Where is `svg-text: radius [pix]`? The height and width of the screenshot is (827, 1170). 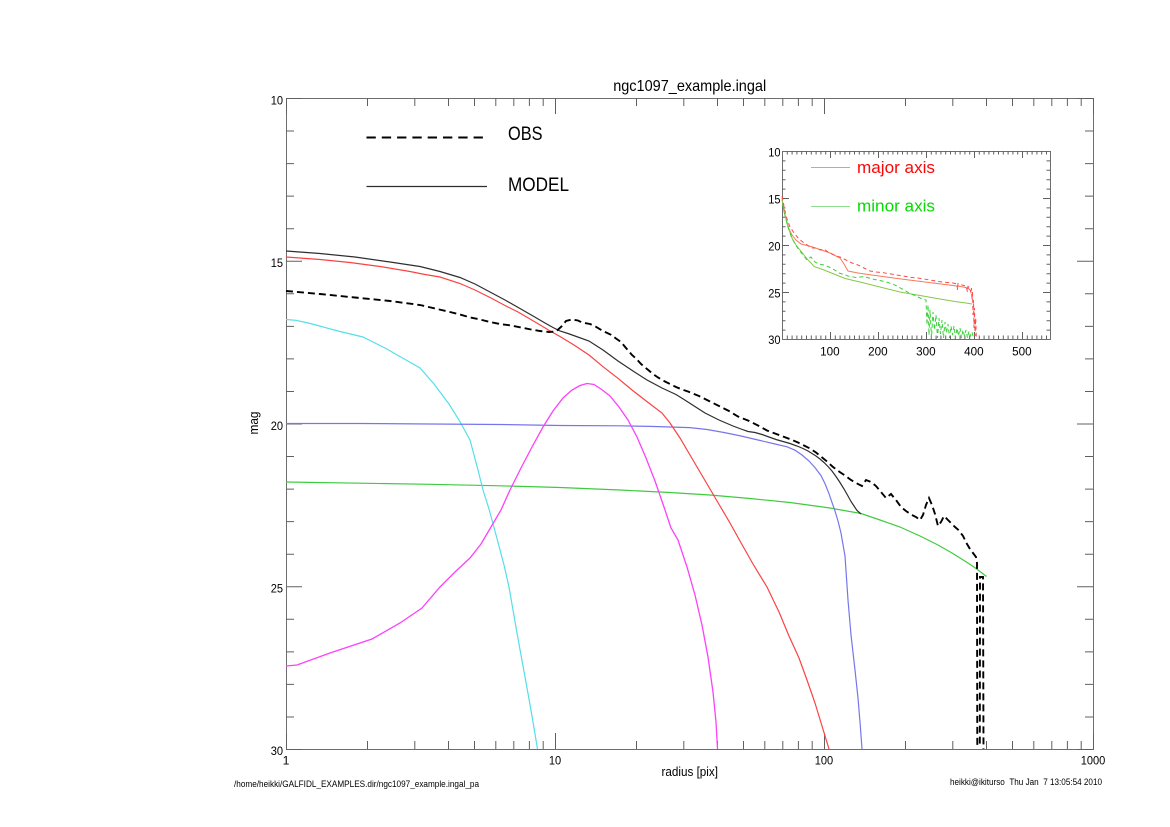
svg-text: radius [pix] is located at coordinates (690, 771).